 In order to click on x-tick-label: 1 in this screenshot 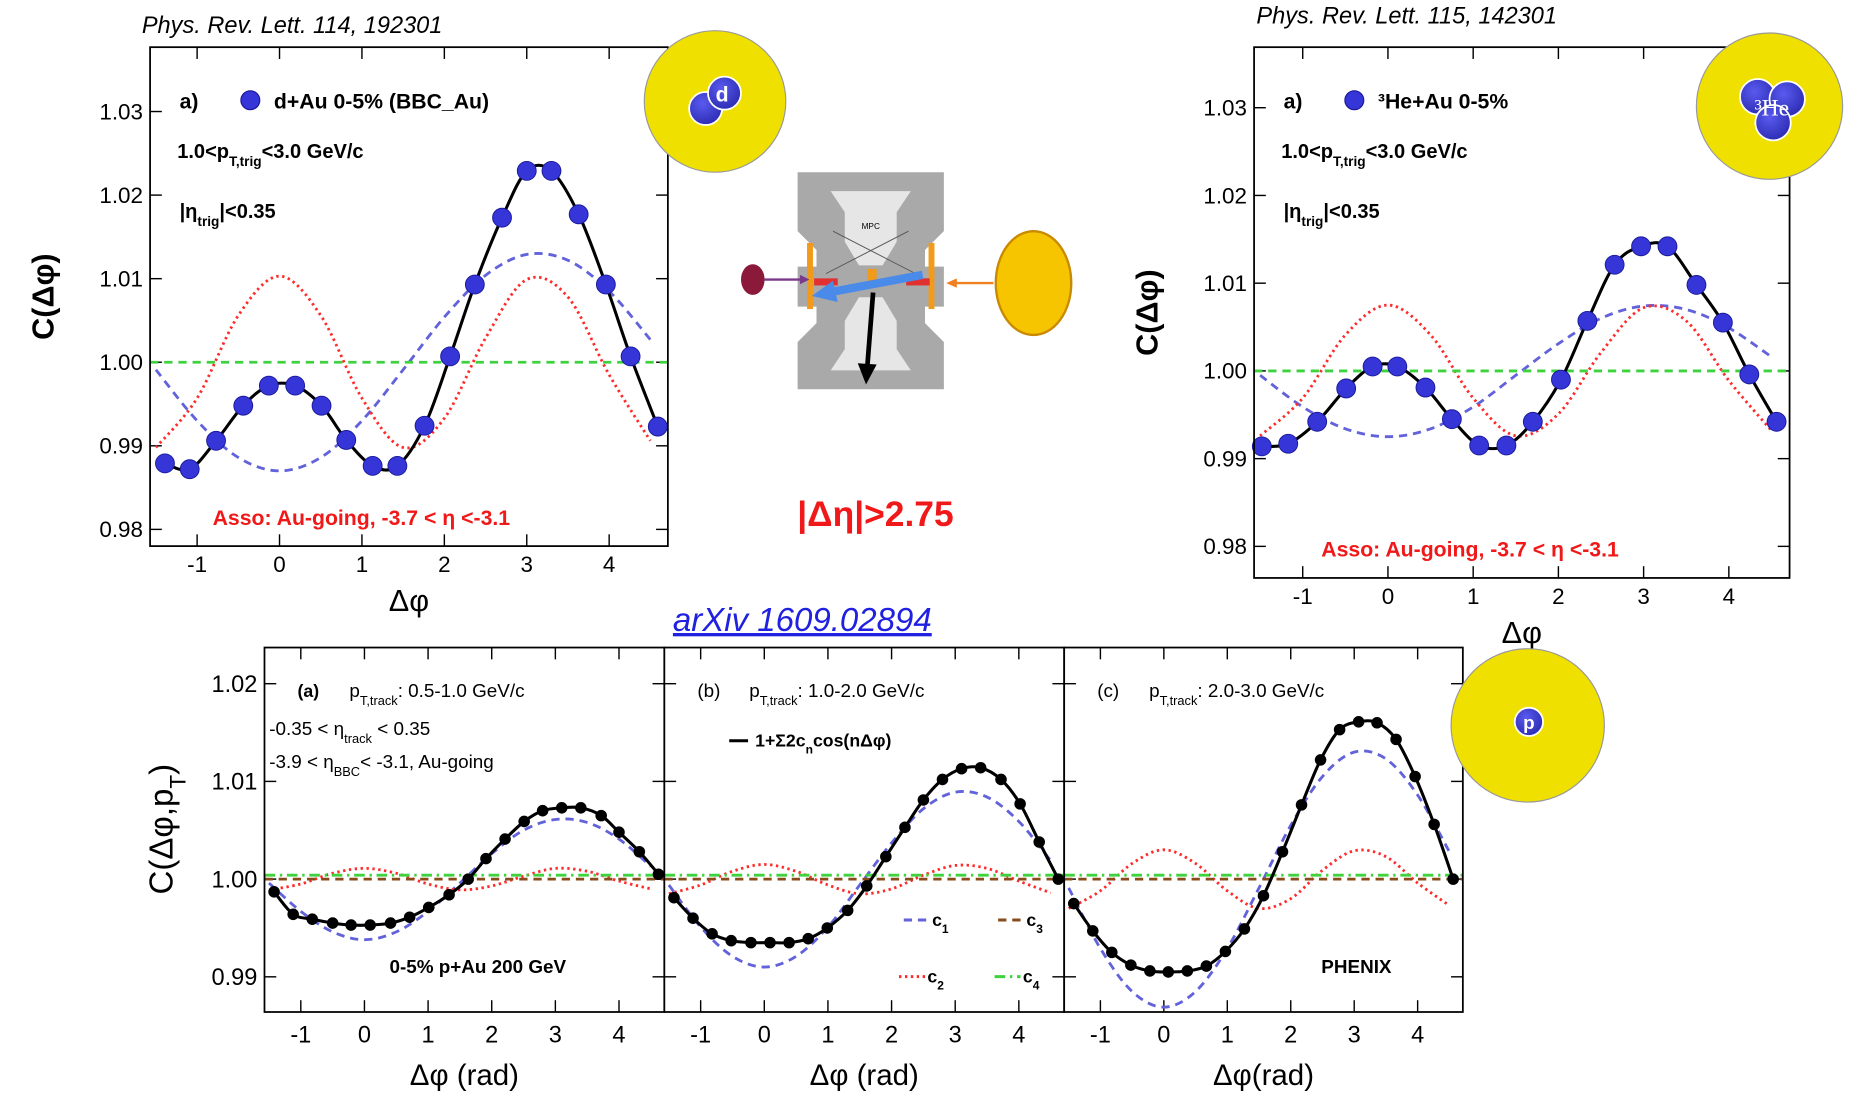, I will do `click(1227, 1035)`.